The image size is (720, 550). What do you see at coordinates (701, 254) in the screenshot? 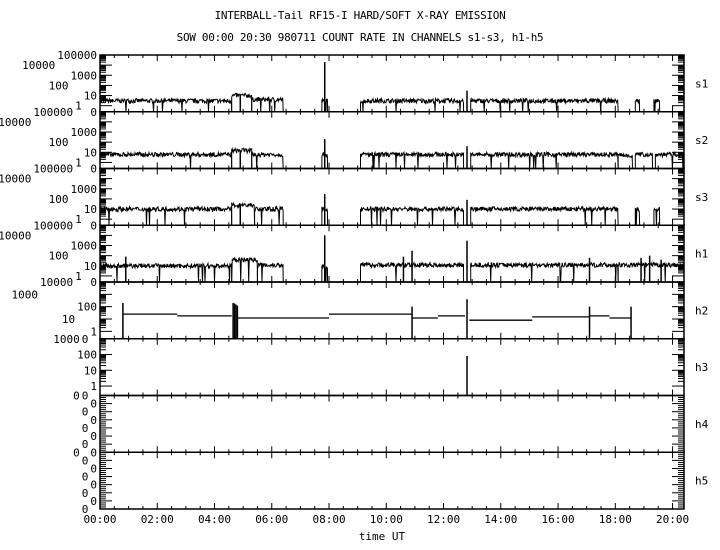
I see `channel-label-h1: h1` at bounding box center [701, 254].